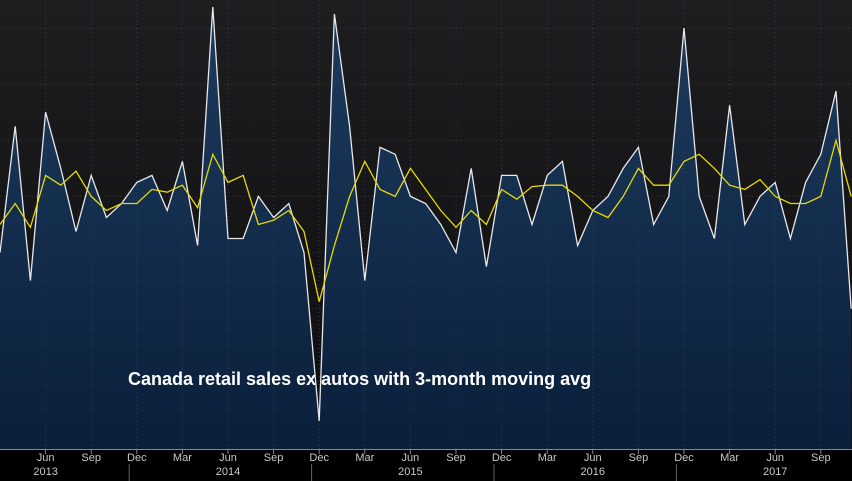  What do you see at coordinates (775, 472) in the screenshot?
I see `x-year-label: 2017` at bounding box center [775, 472].